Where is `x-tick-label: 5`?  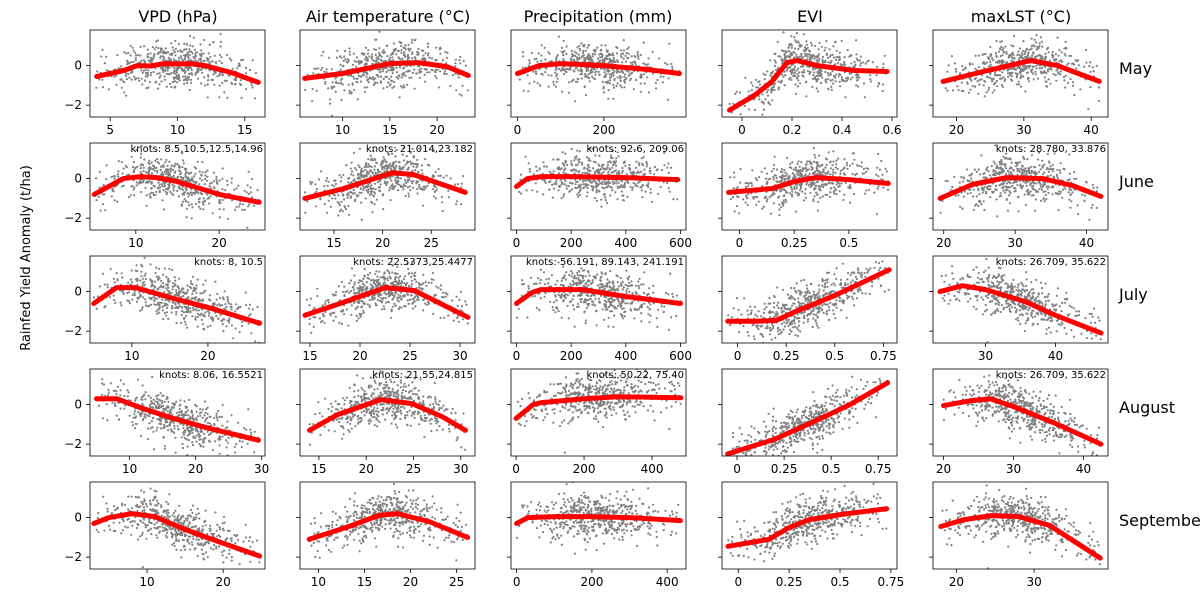
x-tick-label: 5 is located at coordinates (110, 130).